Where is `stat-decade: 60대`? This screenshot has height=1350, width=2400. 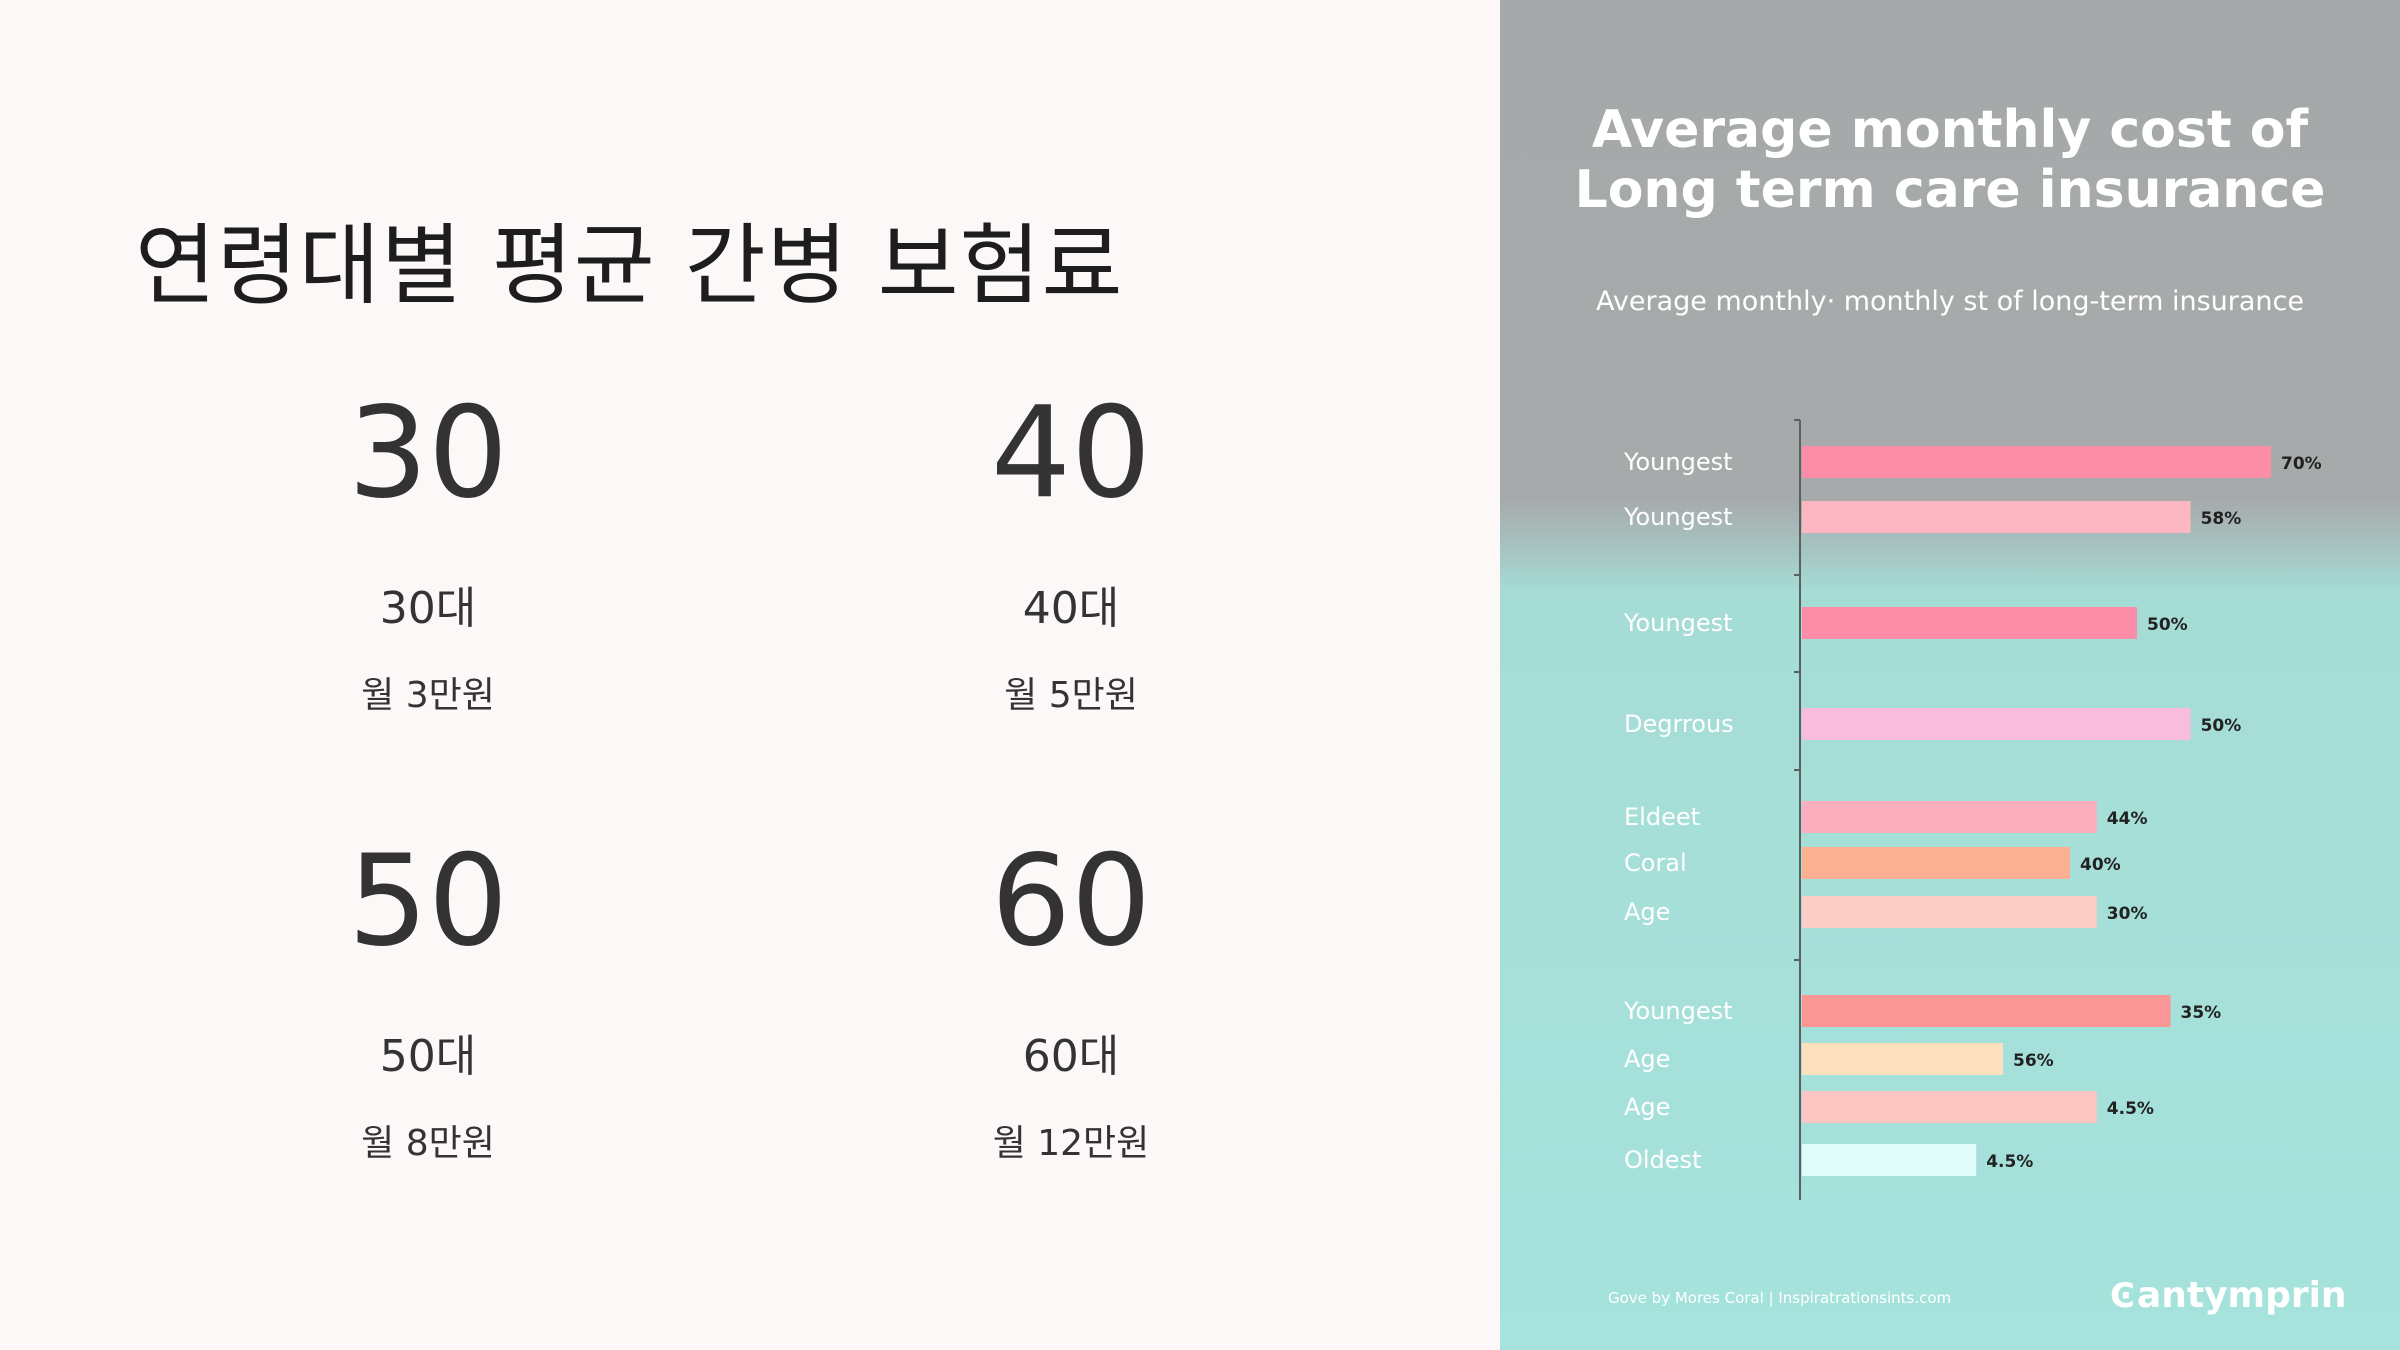 stat-decade: 60대 is located at coordinates (1071, 1056).